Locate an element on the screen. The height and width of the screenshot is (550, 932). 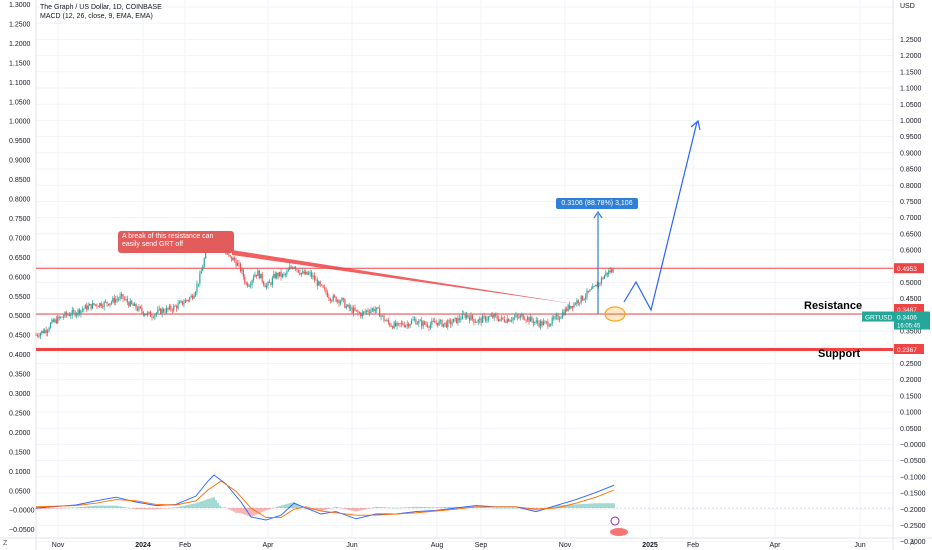
corner-left-label: Z is located at coordinates (5, 543).